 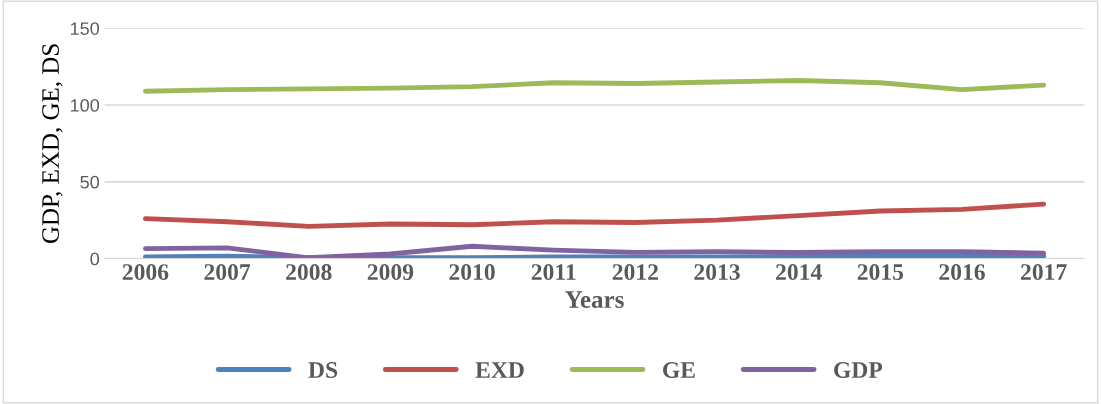 What do you see at coordinates (499, 370) in the screenshot?
I see `legend-label: EXD` at bounding box center [499, 370].